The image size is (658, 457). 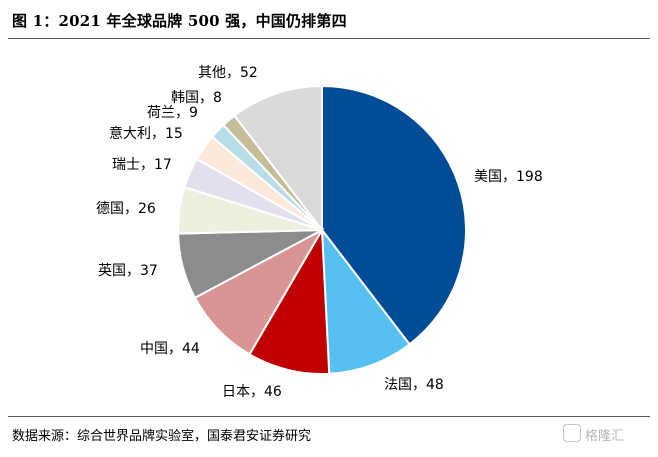 I want to click on slice-label-1: 美国，198, so click(x=508, y=177).